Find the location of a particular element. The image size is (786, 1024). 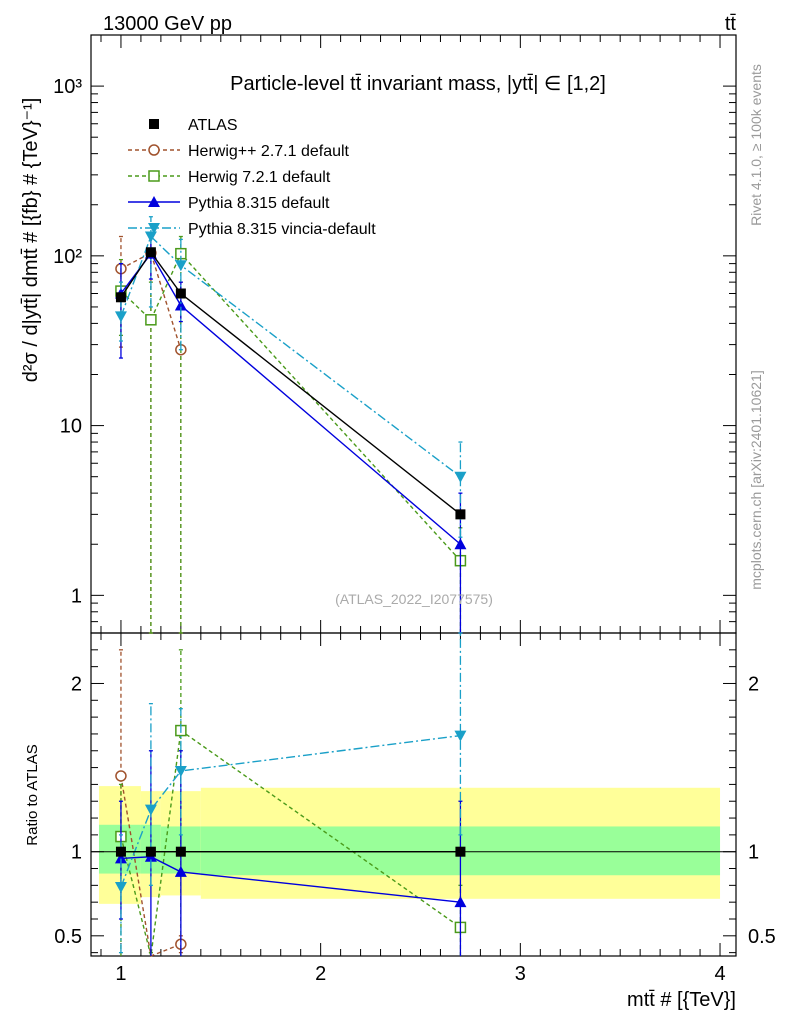

legend-label: Pythia 8.315 vincia-default is located at coordinates (282, 229).